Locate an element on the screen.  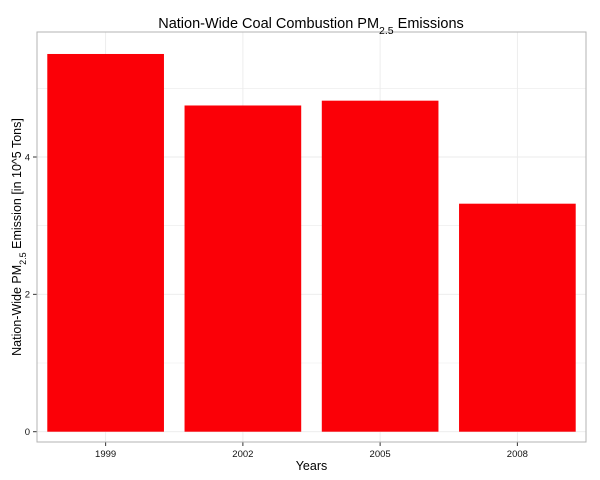
chart-title-subscript: 2.5 is located at coordinates (386, 31).